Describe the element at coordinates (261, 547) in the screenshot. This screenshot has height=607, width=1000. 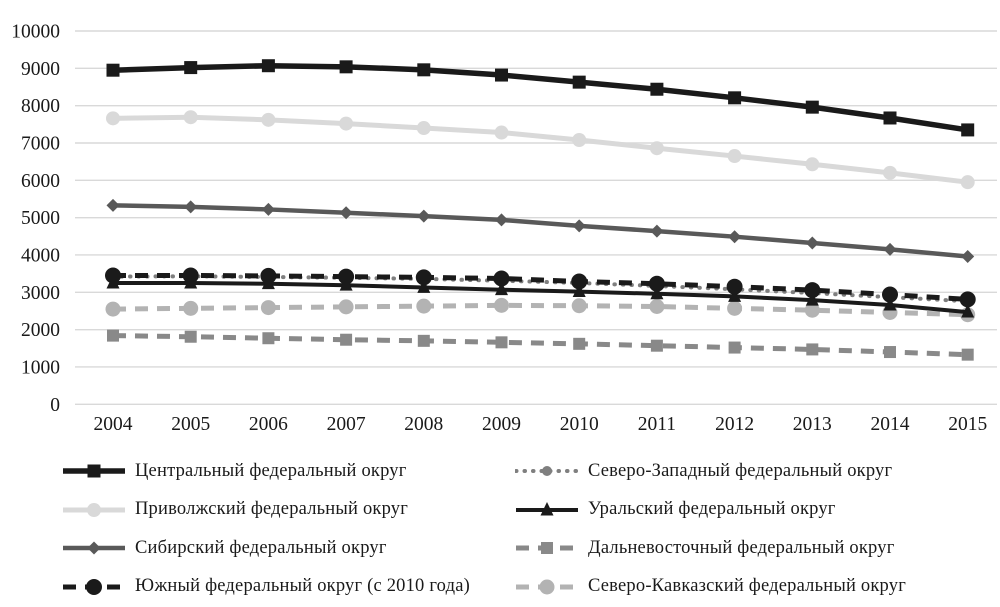
I see `legend-label-siberian: Сибирский федеральный округ` at that location.